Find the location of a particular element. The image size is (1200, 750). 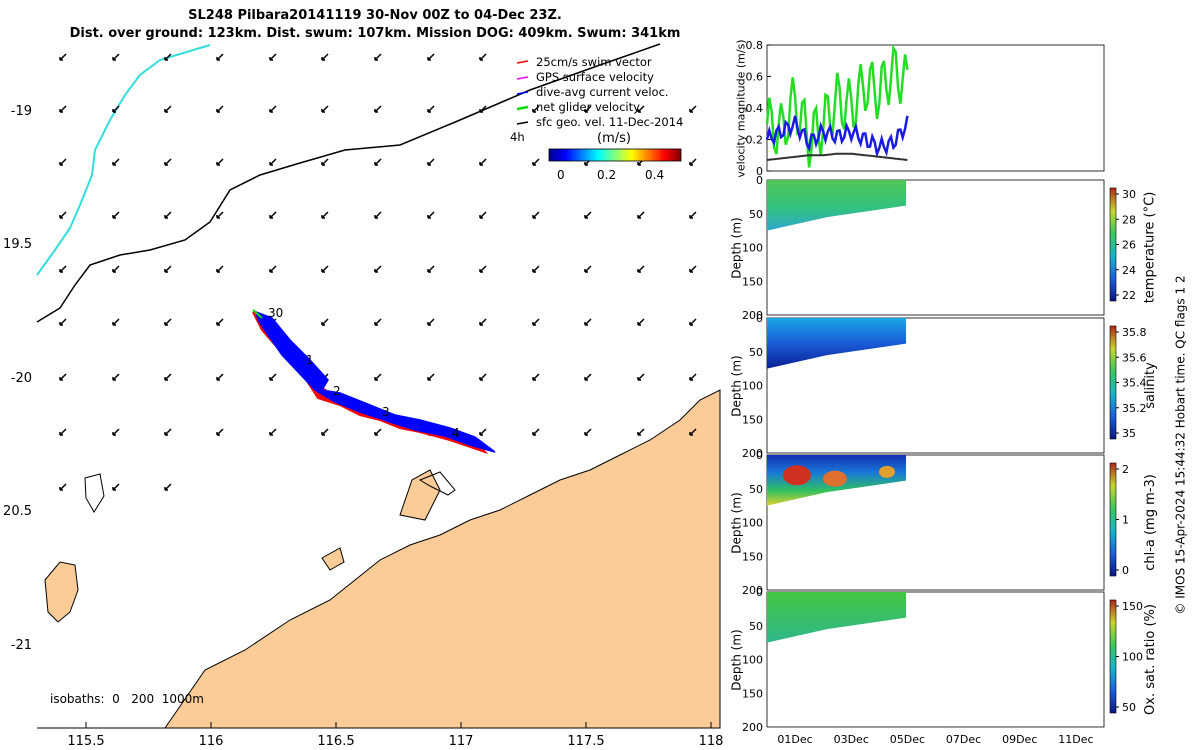

y-tick-label: -20 is located at coordinates (21, 378).